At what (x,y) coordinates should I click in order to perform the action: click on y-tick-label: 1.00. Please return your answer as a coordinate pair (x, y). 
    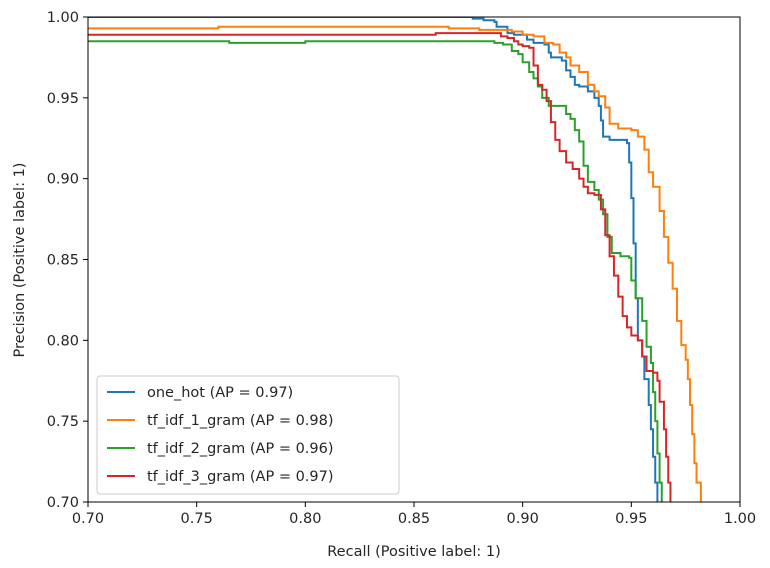
    Looking at the image, I should click on (63, 18).